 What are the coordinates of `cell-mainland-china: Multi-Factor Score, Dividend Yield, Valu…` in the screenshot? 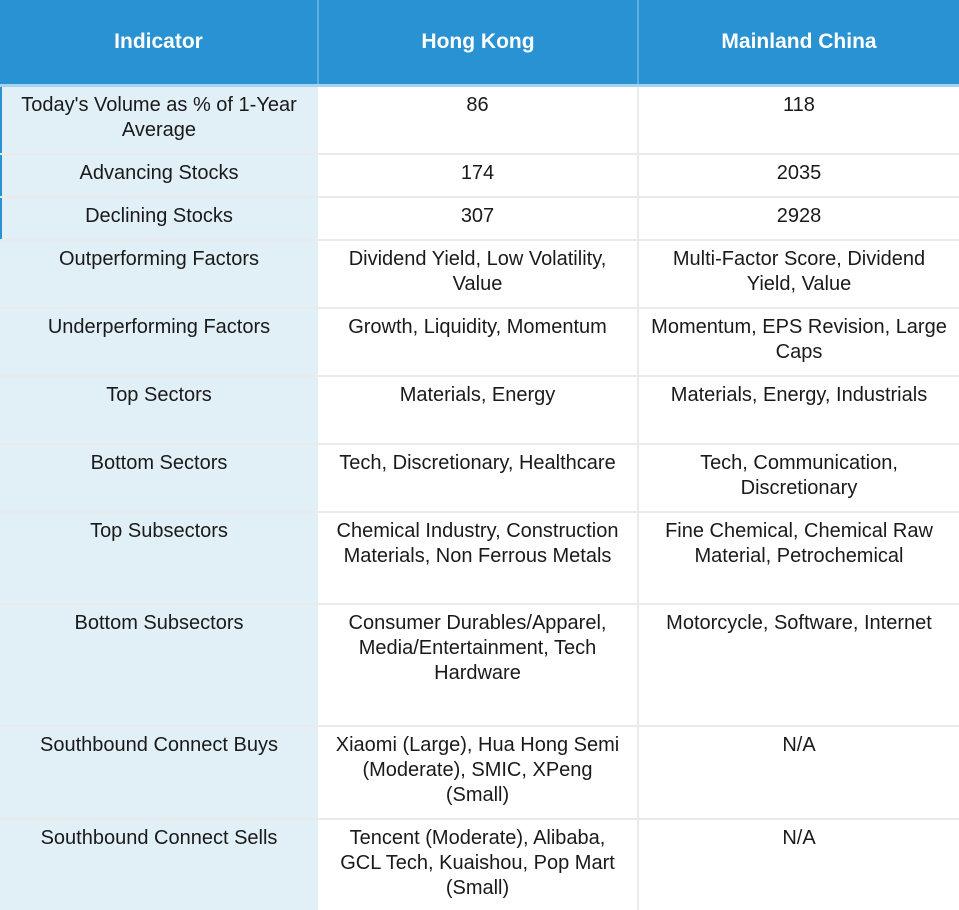 It's located at (798, 274).